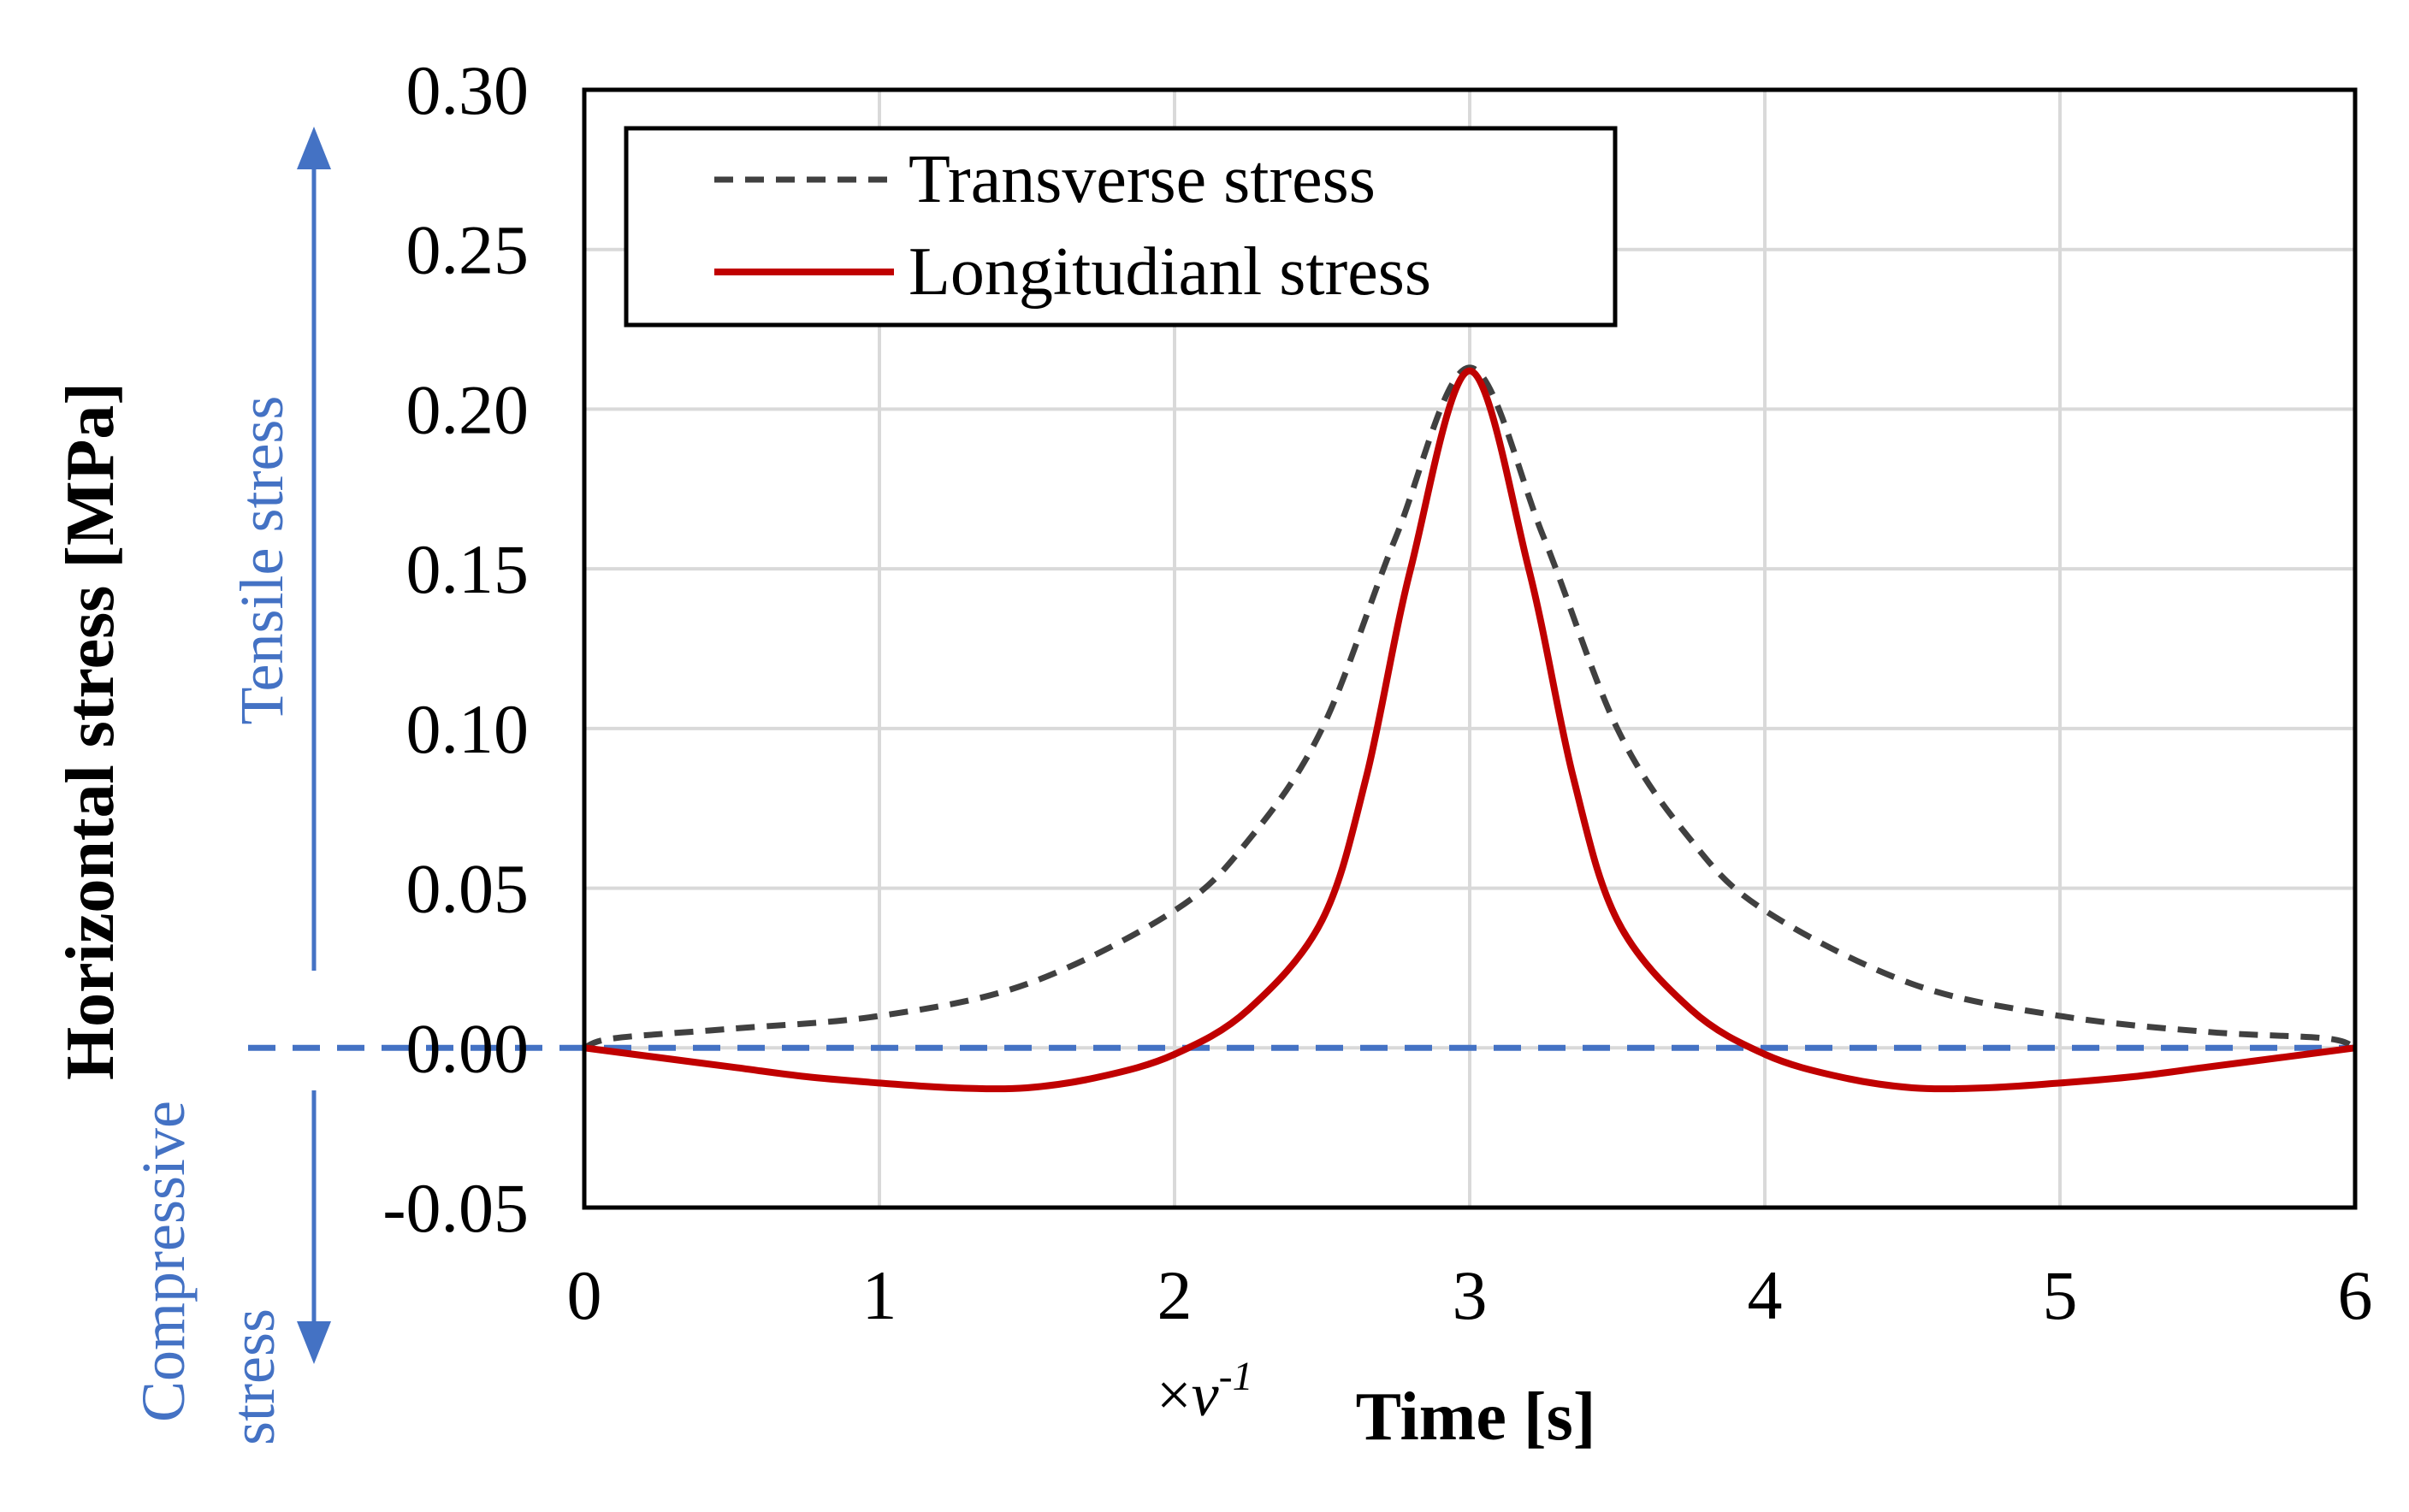 The image size is (2409, 1512). What do you see at coordinates (1765, 1295) in the screenshot?
I see `x-tick-label: 4` at bounding box center [1765, 1295].